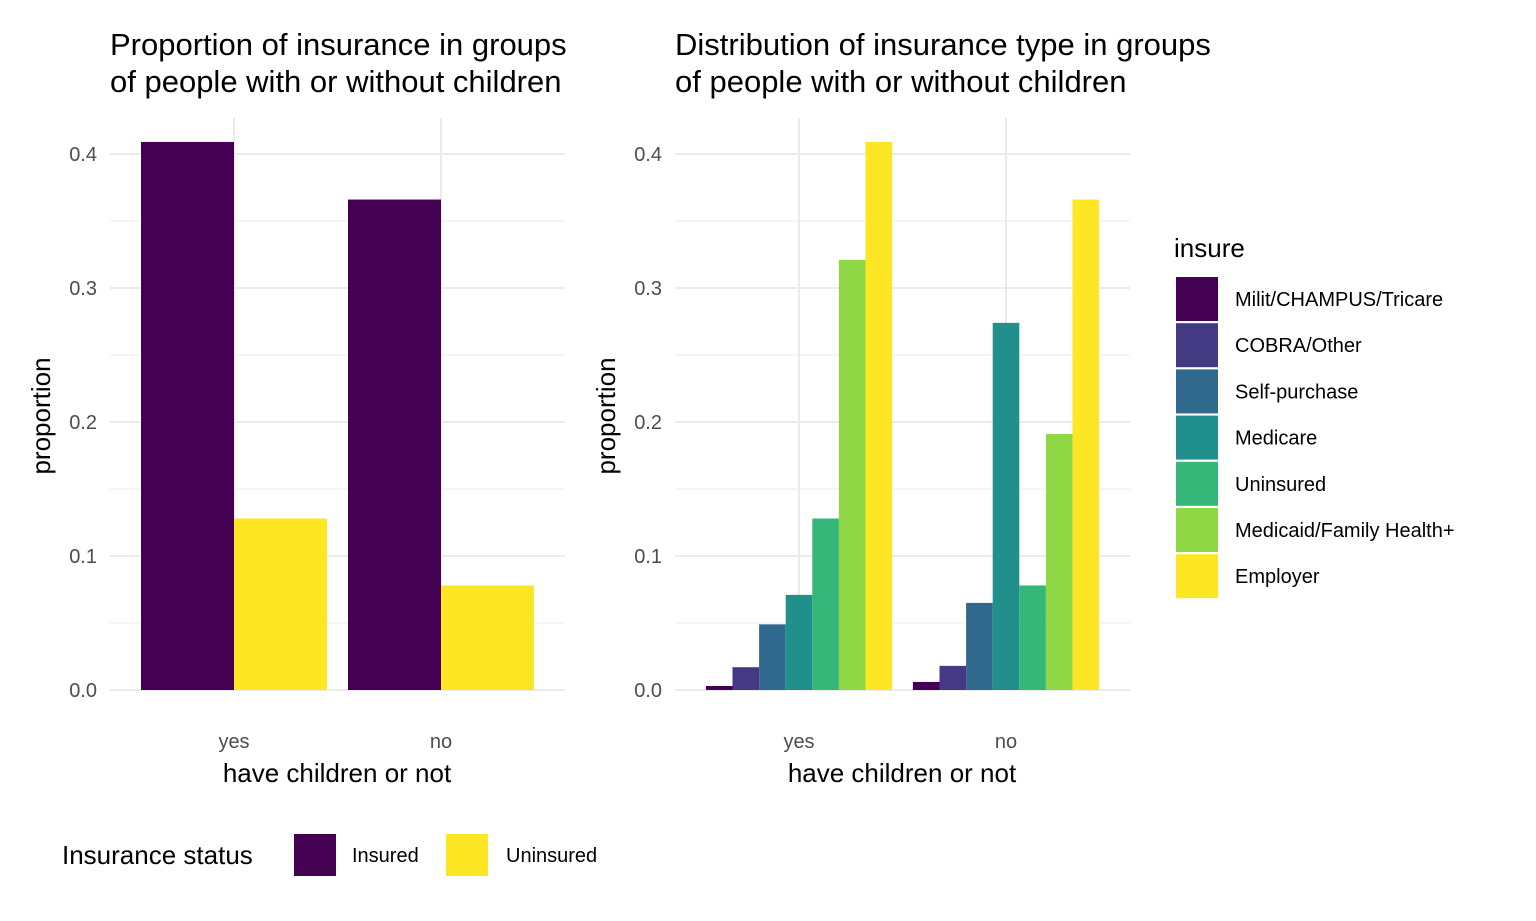 Image resolution: width=1536 pixels, height=921 pixels. What do you see at coordinates (648, 289) in the screenshot?
I see `chart-right-y-tick-label: 0.3` at bounding box center [648, 289].